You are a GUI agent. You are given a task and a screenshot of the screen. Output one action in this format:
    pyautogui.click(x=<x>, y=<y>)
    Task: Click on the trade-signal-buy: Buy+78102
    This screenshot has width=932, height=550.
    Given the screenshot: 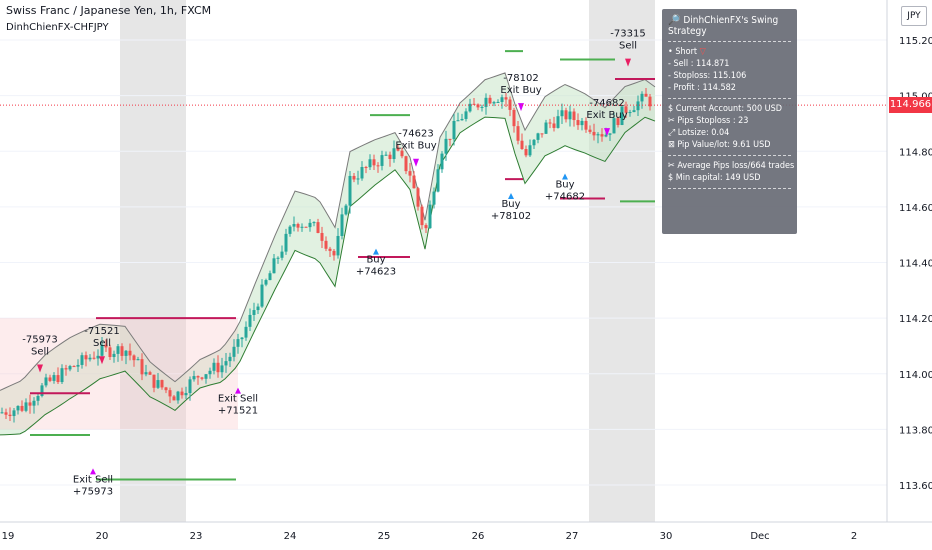 What is the action you would take?
    pyautogui.click(x=511, y=207)
    